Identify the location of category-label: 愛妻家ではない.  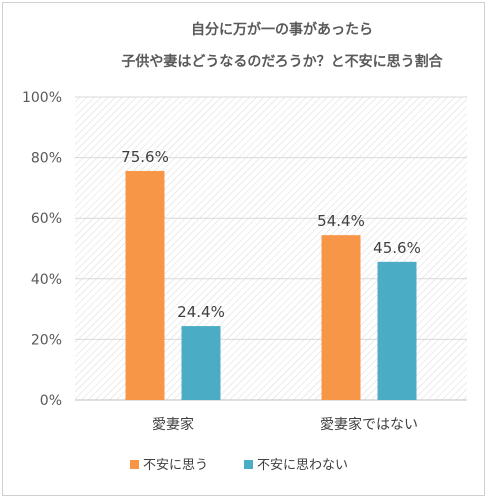
(369, 424).